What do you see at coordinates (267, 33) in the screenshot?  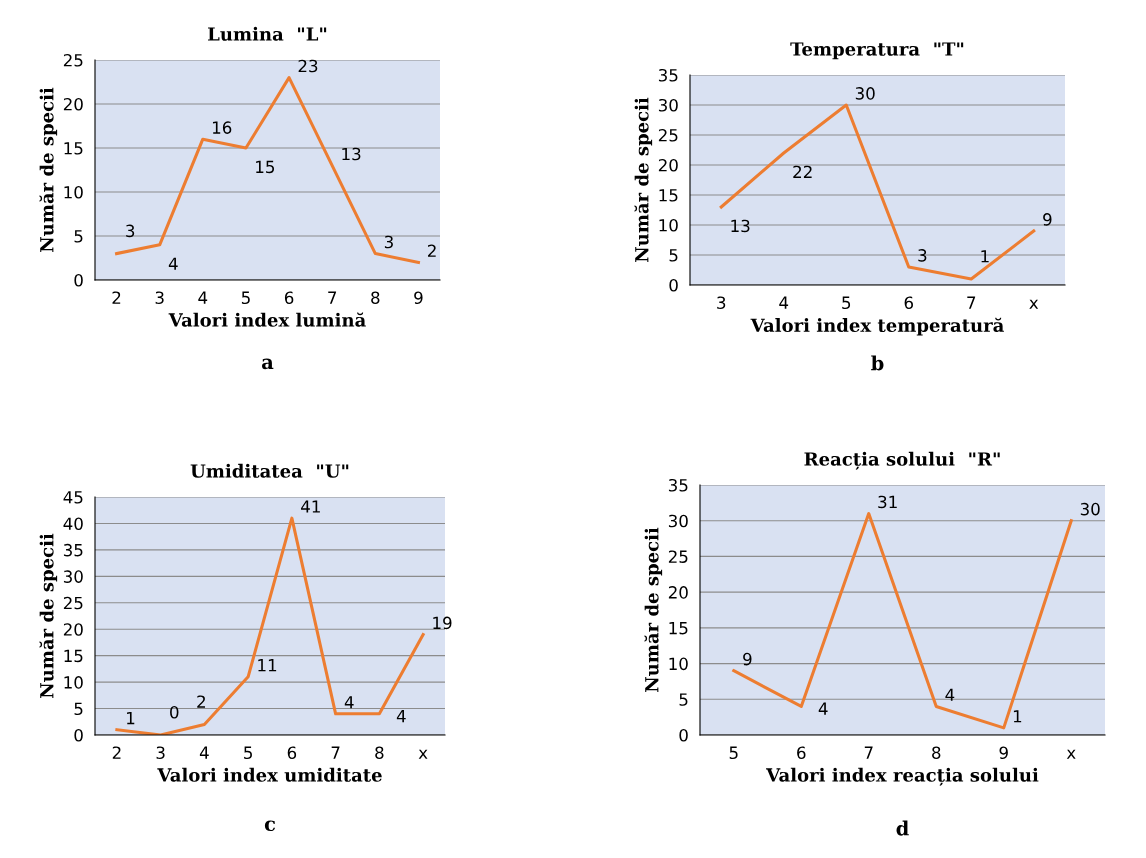 I see `chart-title: Lumina "L"` at bounding box center [267, 33].